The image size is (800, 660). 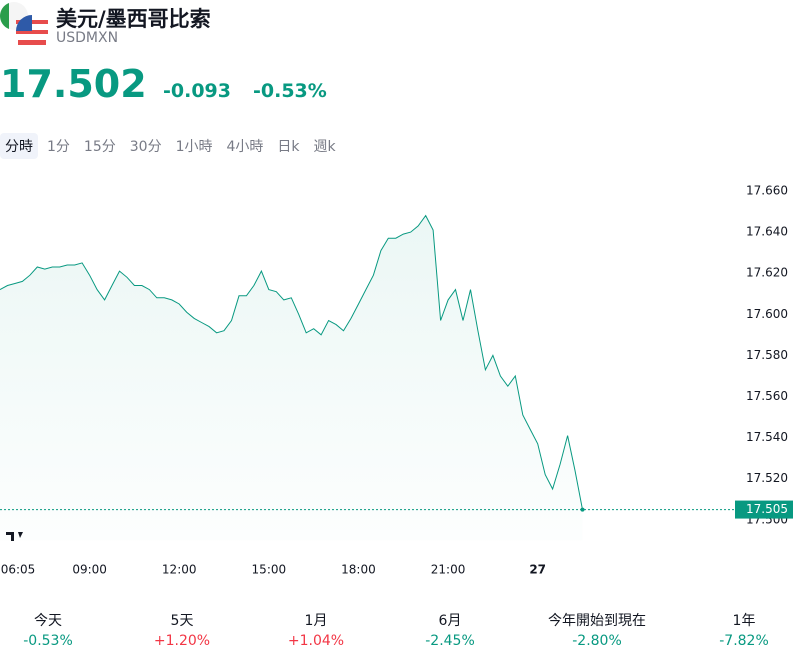 I want to click on performance-item: 今天 -0.53%, so click(x=59, y=629).